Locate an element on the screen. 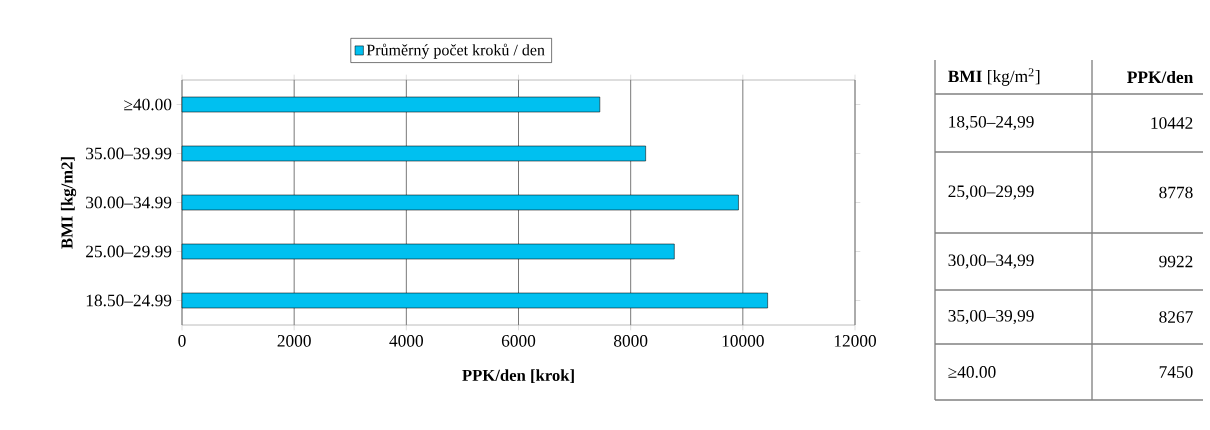 The image size is (1210, 430). text: PPK/den is located at coordinates (1160, 77).